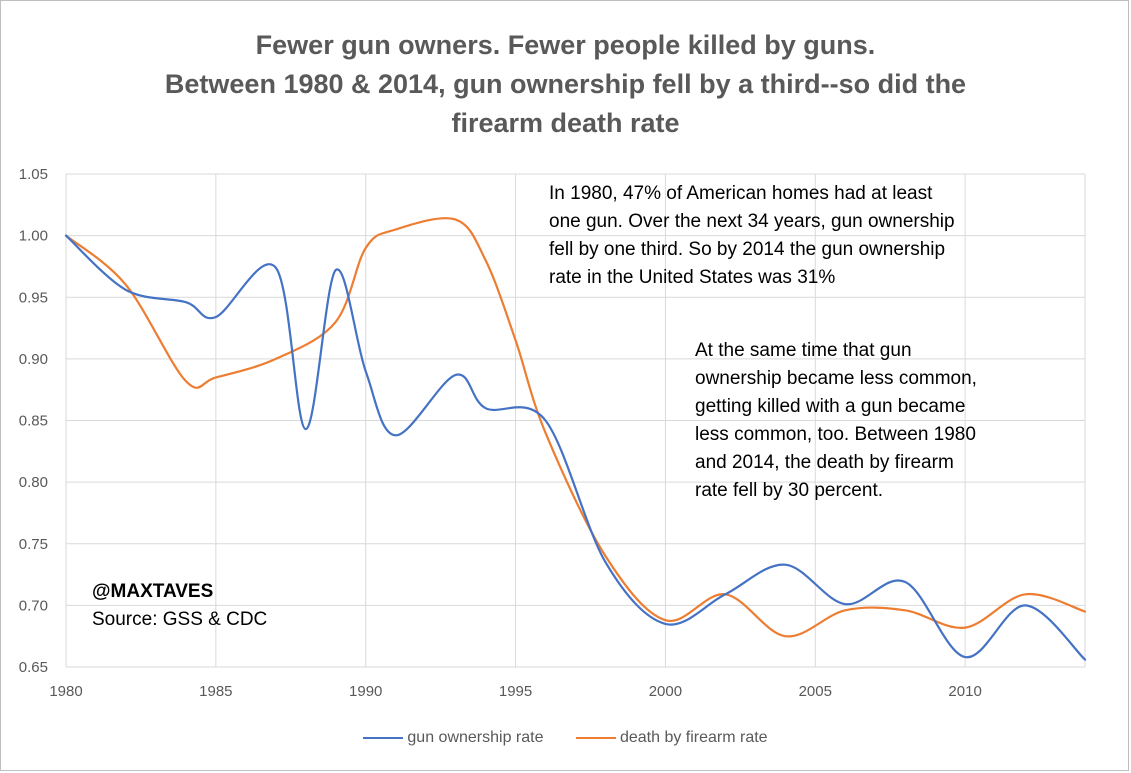 The image size is (1131, 773). What do you see at coordinates (33, 421) in the screenshot?
I see `y-tick-label: 0.85` at bounding box center [33, 421].